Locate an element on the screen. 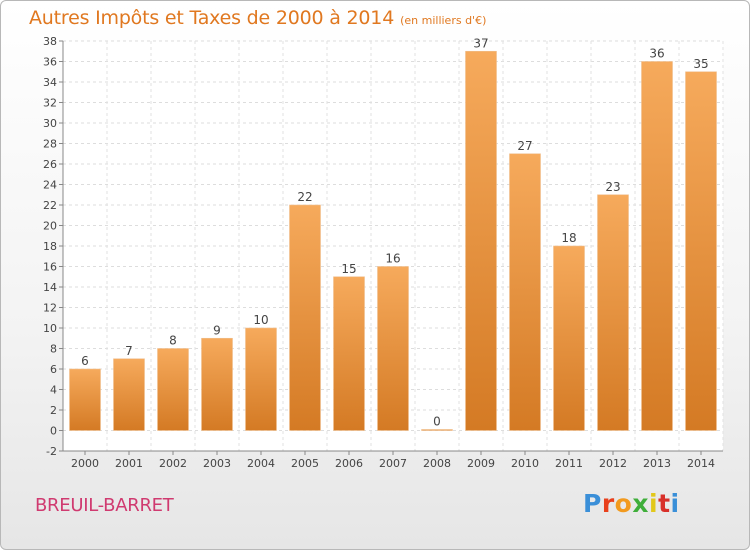  y-tick-label: 18 is located at coordinates (50, 246).